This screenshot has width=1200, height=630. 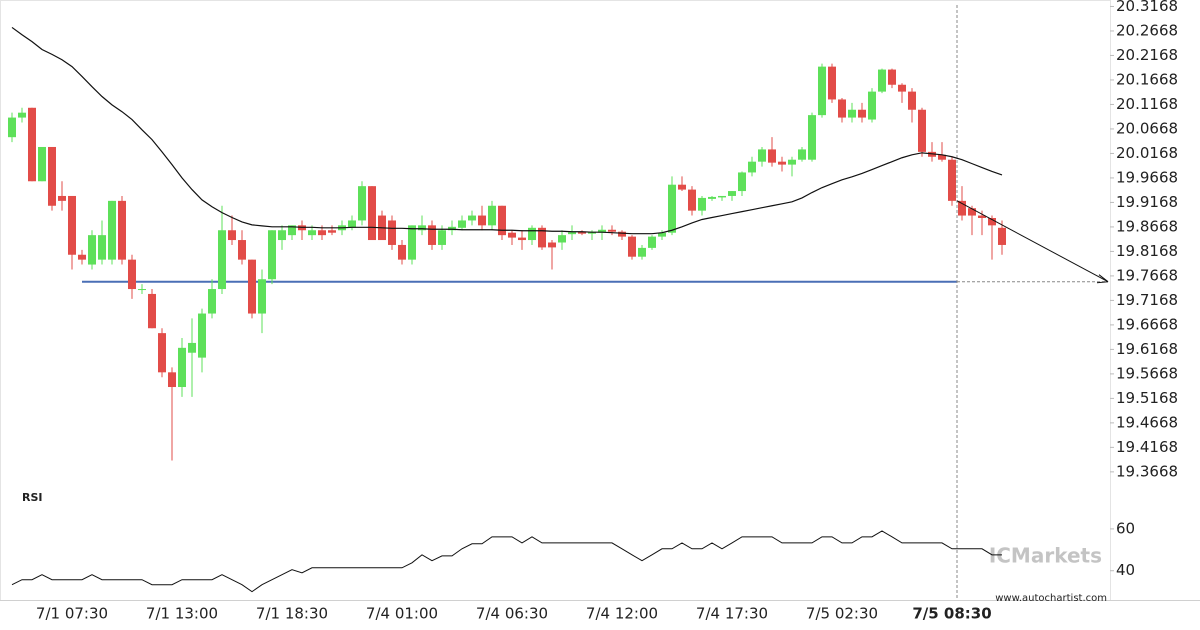 I want to click on x-tick-label: 7/1 18:30, so click(x=292, y=614).